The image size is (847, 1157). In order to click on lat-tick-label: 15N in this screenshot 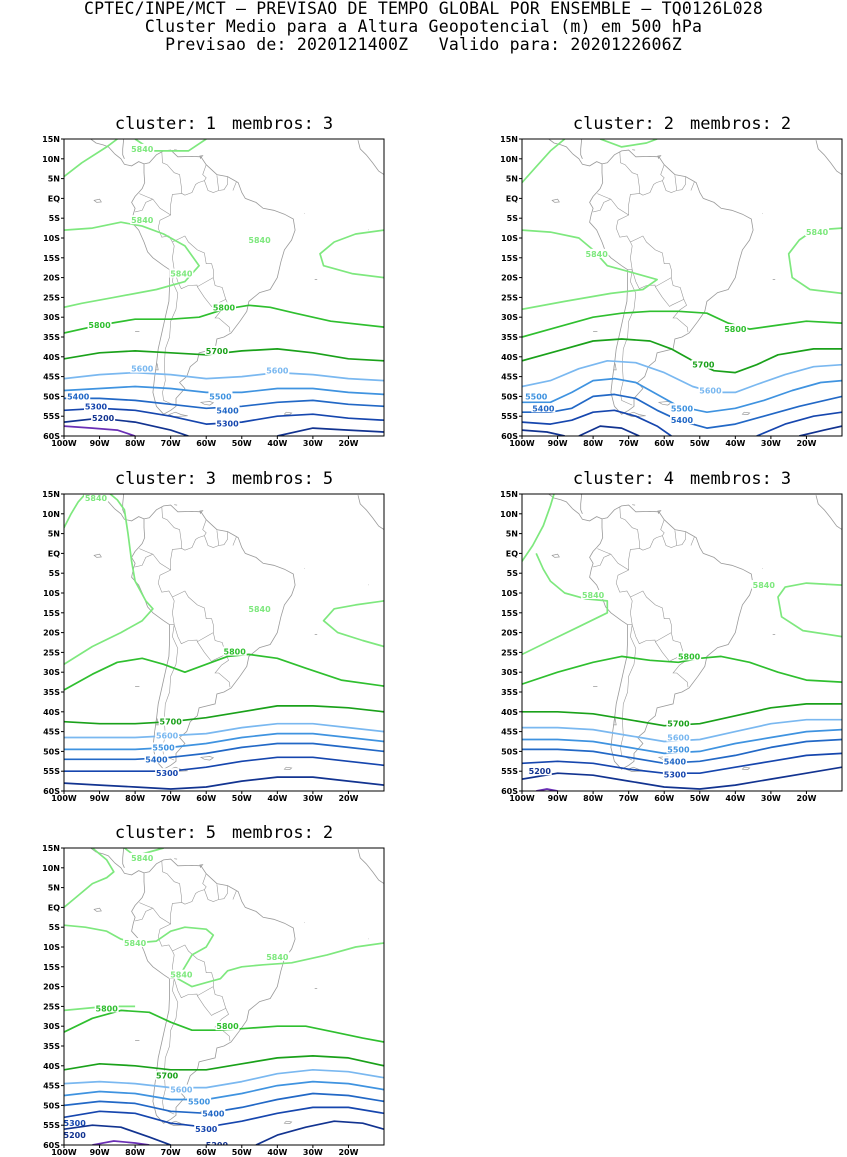, I will do `click(51, 139)`.